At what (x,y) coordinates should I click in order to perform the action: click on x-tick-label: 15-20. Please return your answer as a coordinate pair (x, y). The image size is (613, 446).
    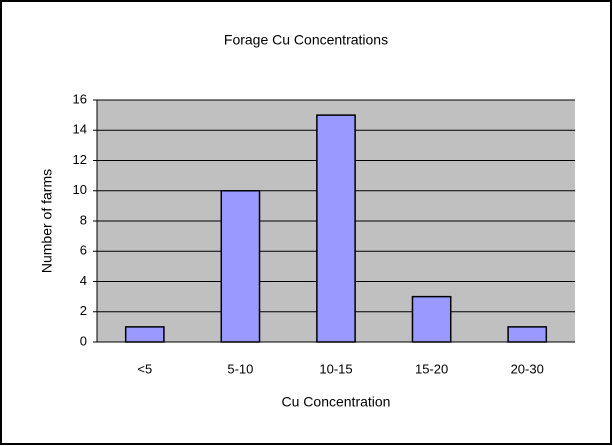
    Looking at the image, I should click on (431, 368).